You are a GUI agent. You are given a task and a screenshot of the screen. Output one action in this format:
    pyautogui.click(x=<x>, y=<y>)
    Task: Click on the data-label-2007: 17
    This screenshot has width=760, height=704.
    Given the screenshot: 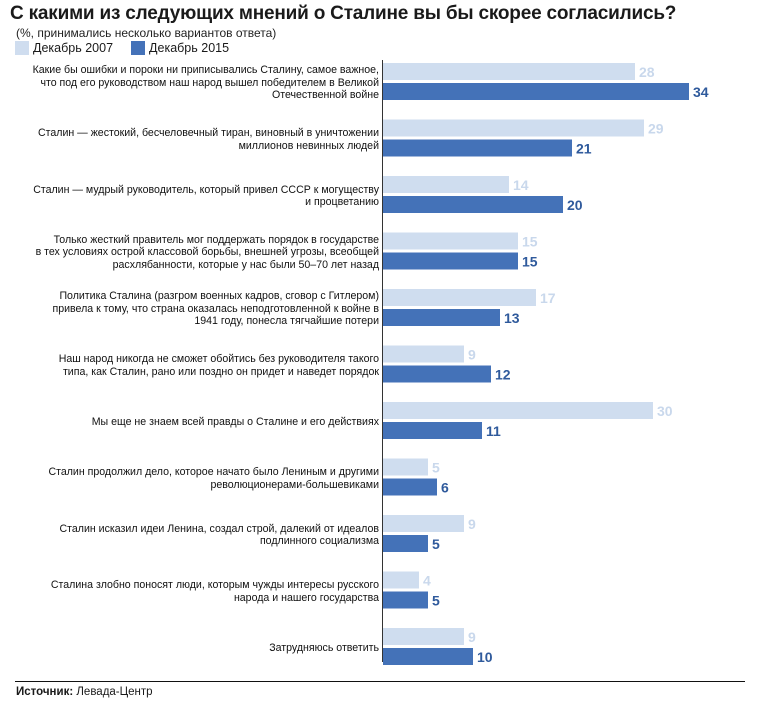 What is the action you would take?
    pyautogui.click(x=548, y=298)
    